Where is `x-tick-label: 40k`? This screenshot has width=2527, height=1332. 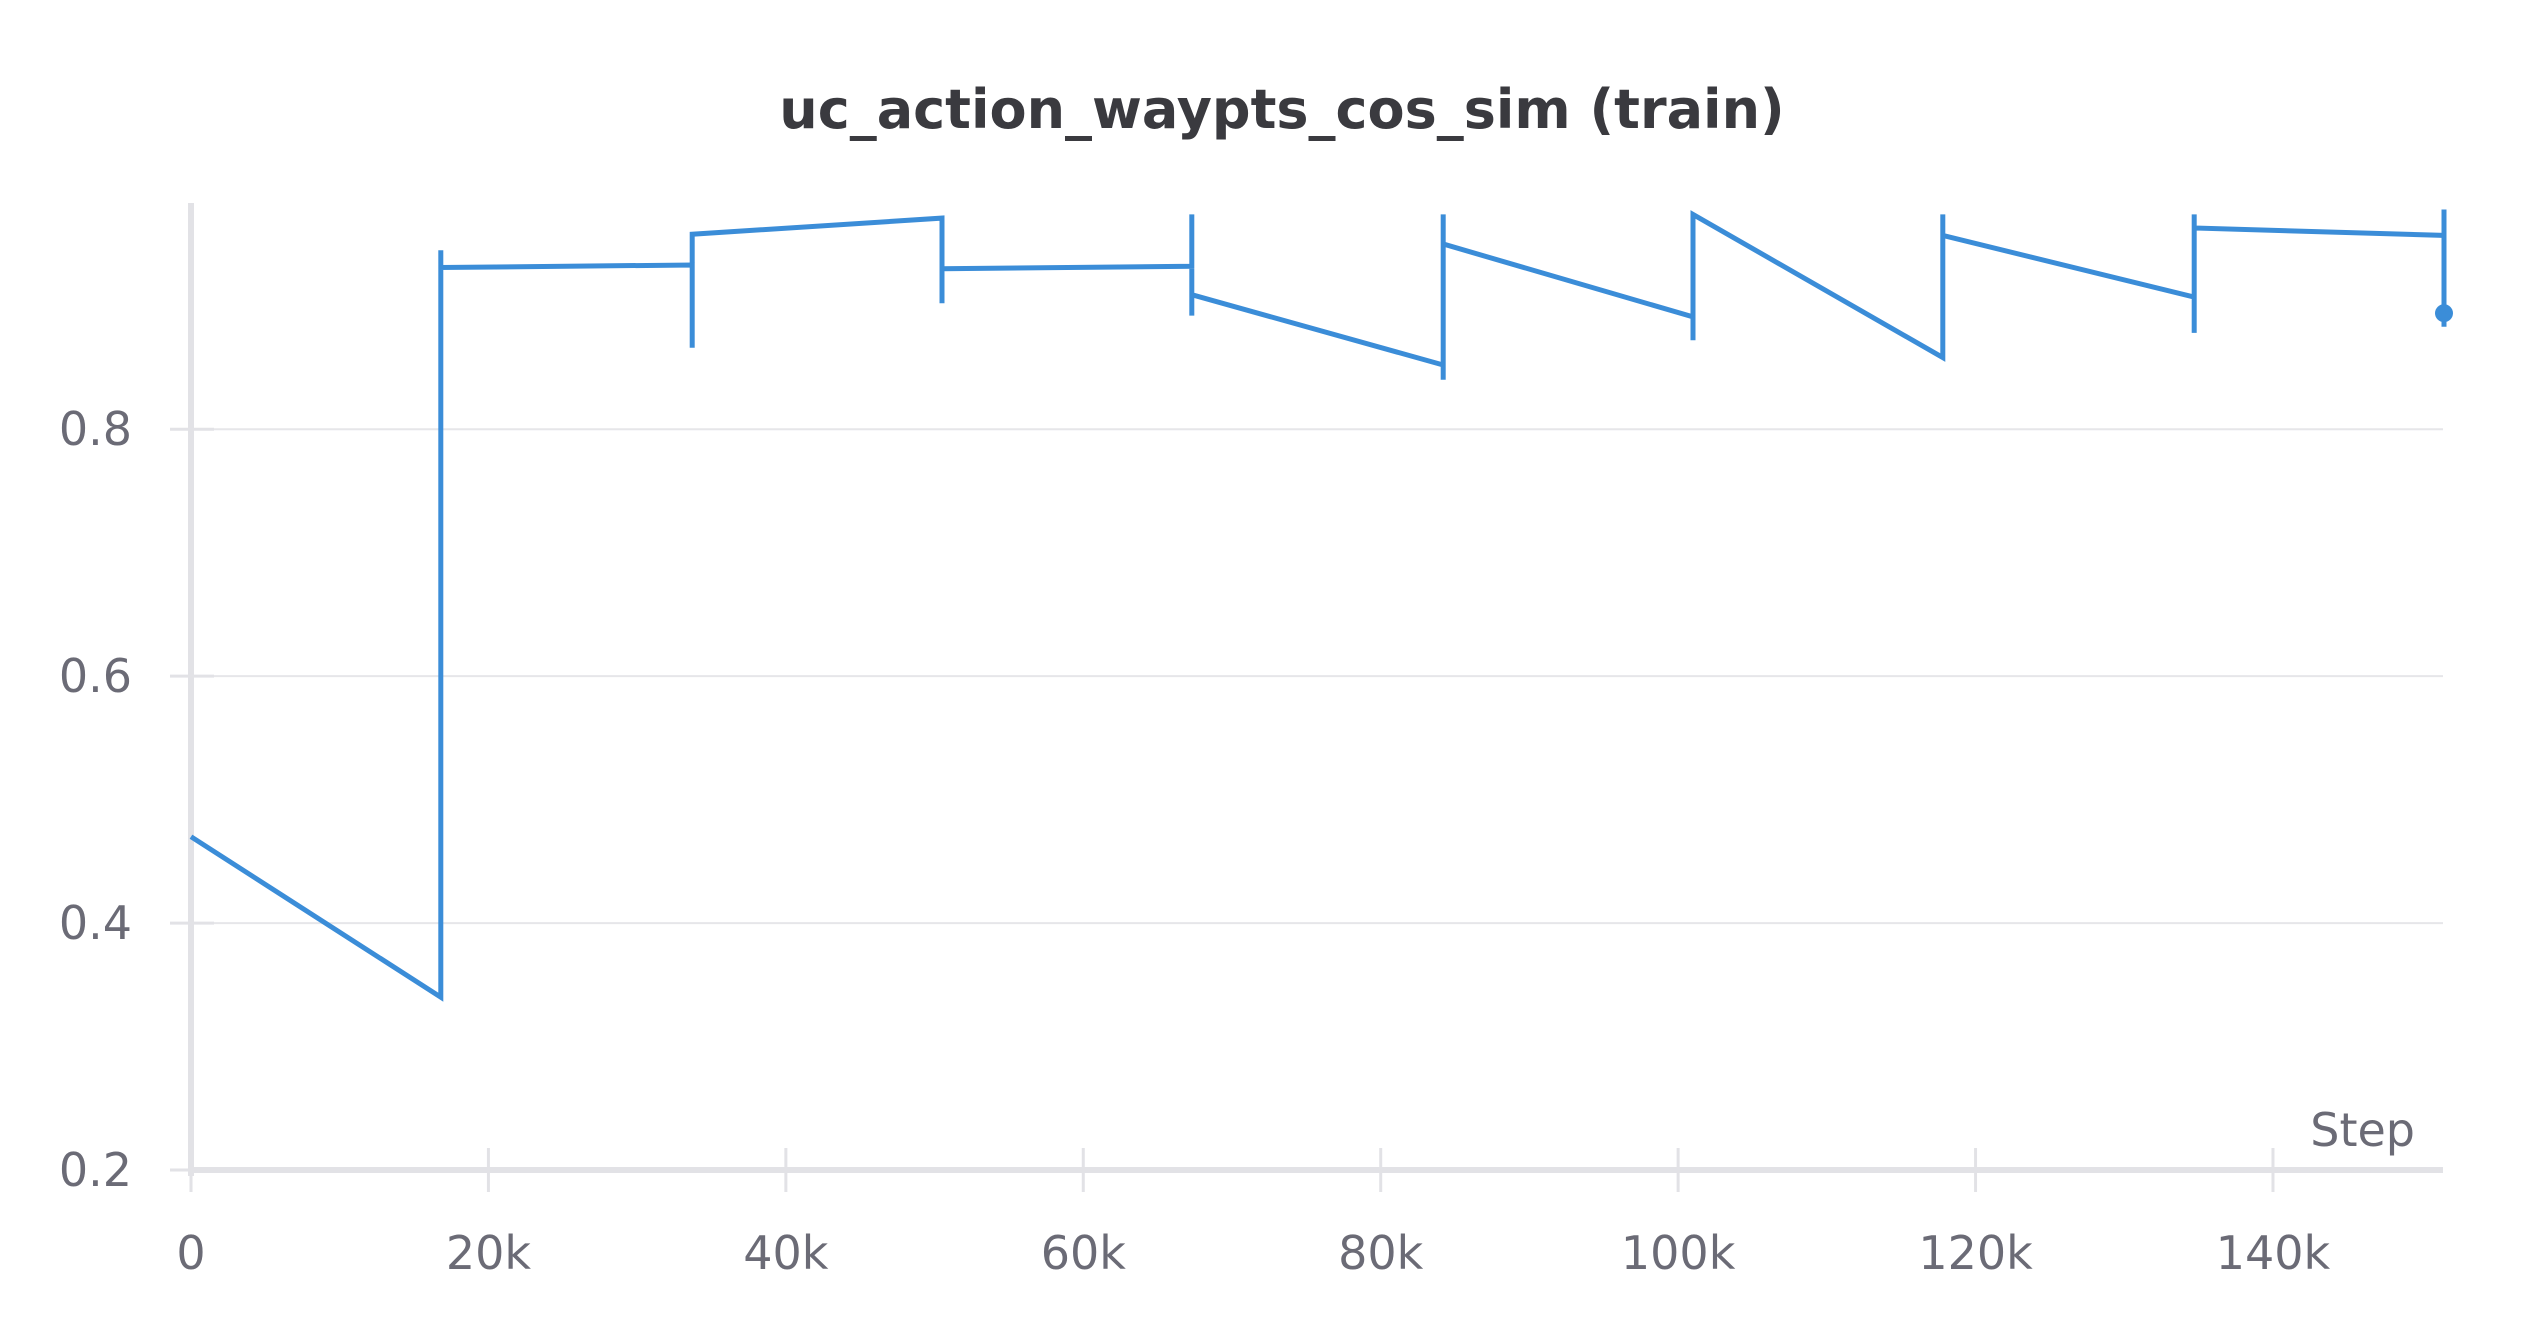 x-tick-label: 40k is located at coordinates (786, 1253).